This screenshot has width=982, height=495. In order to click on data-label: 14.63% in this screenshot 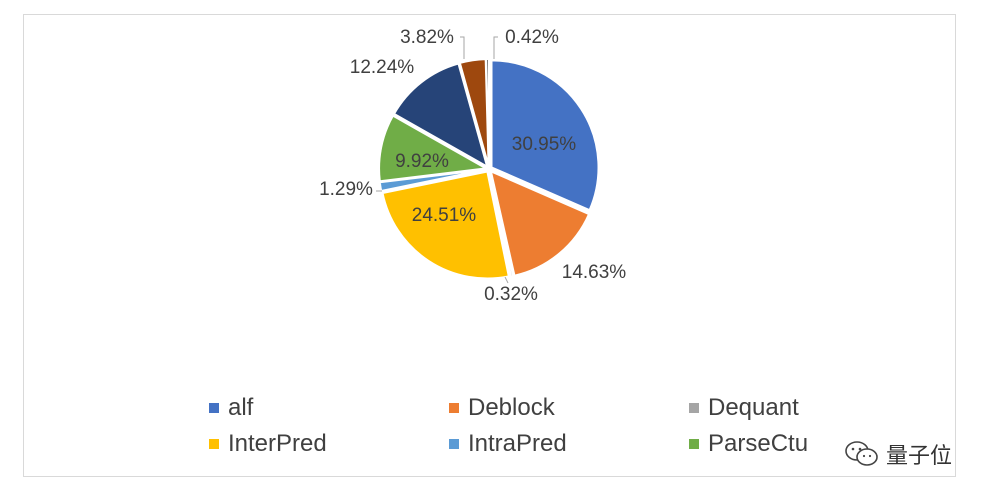, I will do `click(594, 272)`.